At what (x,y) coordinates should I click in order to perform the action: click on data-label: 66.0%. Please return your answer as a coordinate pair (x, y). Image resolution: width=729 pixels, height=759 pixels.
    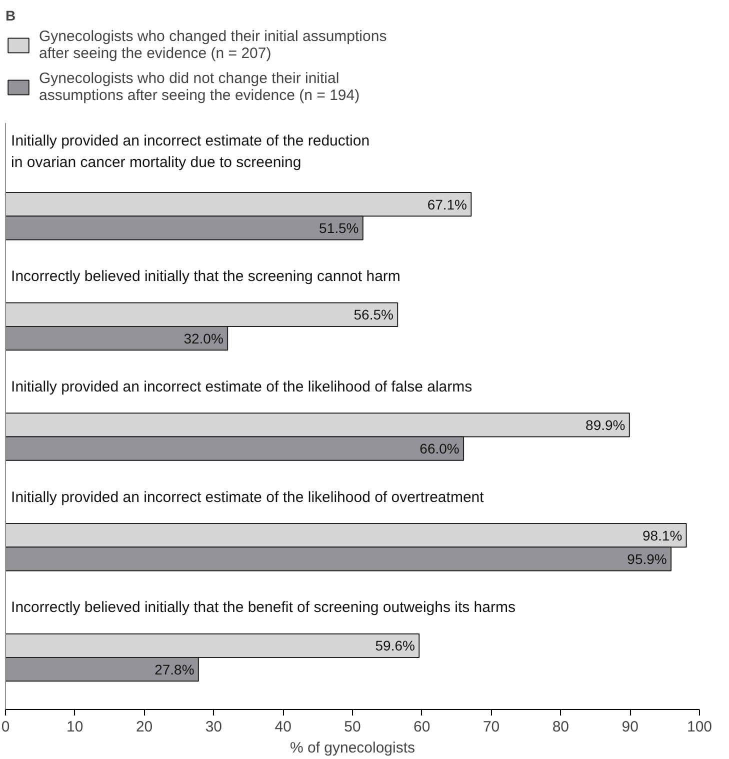
    Looking at the image, I should click on (440, 448).